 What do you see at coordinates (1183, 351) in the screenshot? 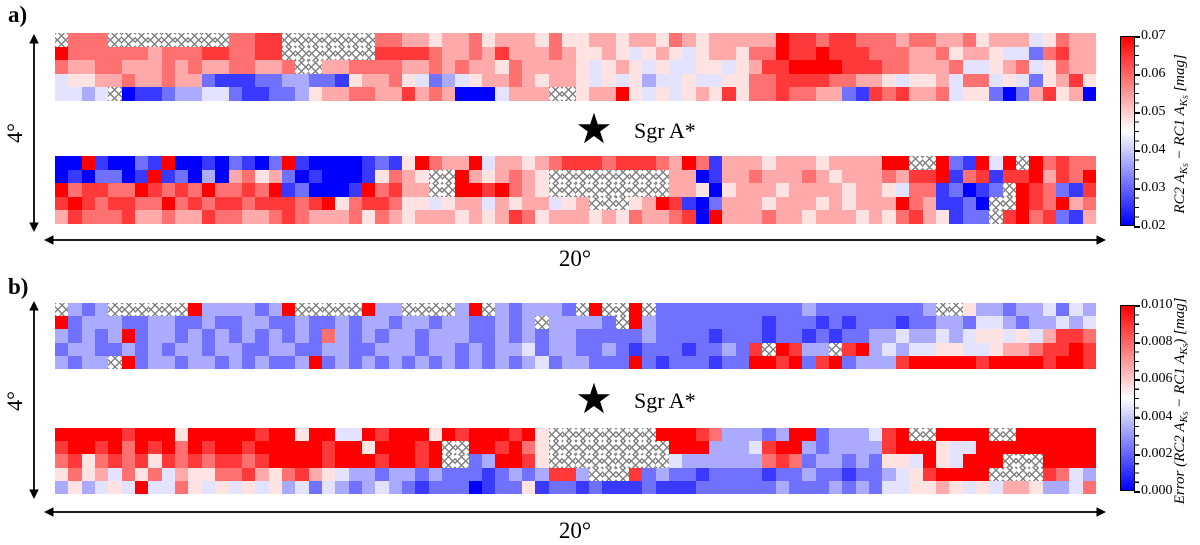
I see `label-fragment: K` at bounding box center [1183, 351].